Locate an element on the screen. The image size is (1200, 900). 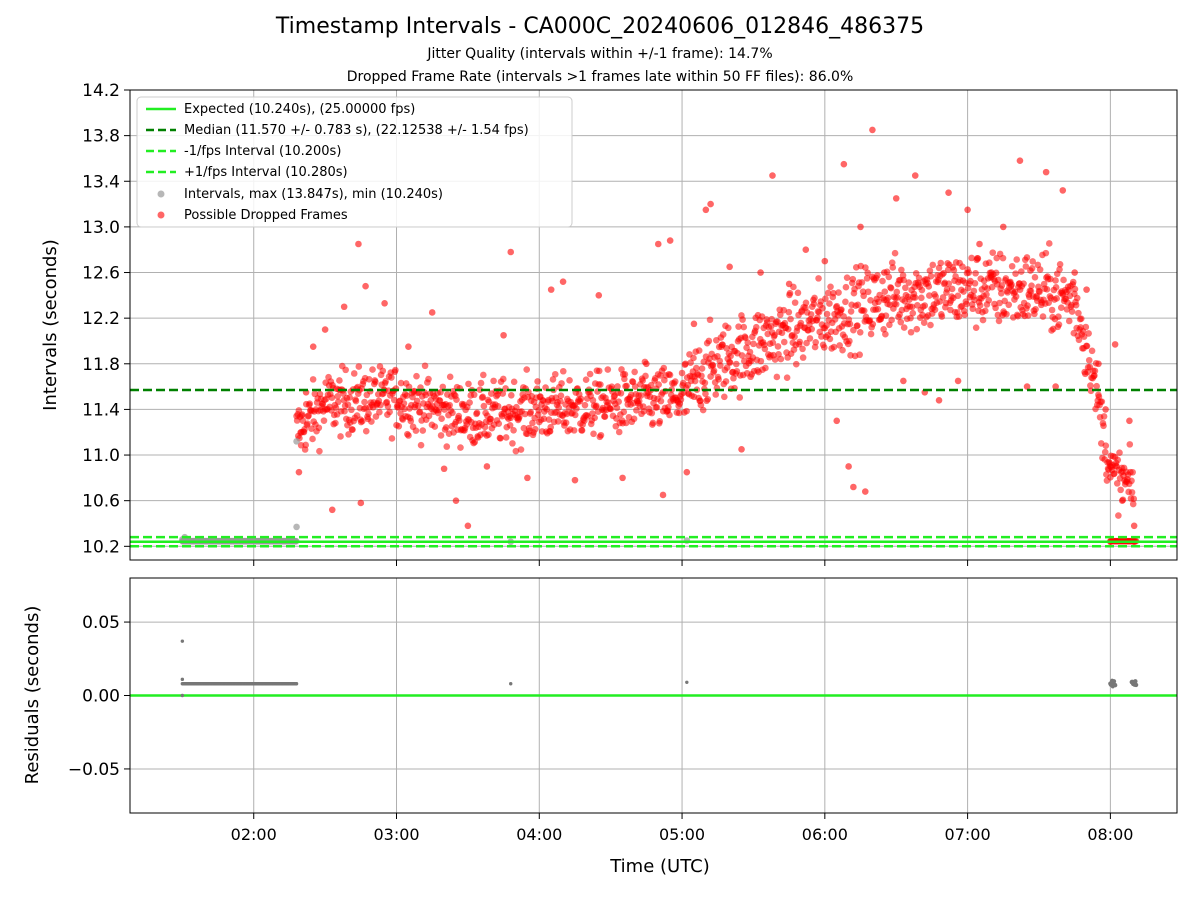
x-tick-label: 08:00 is located at coordinates (1110, 834).